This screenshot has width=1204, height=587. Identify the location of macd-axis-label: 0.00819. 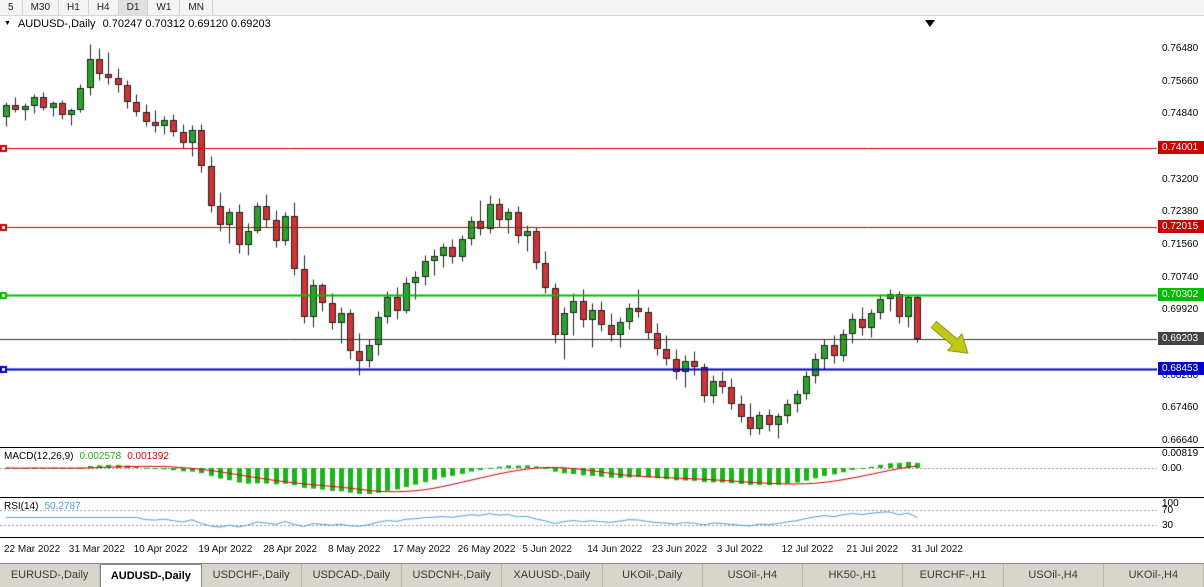
(1180, 453).